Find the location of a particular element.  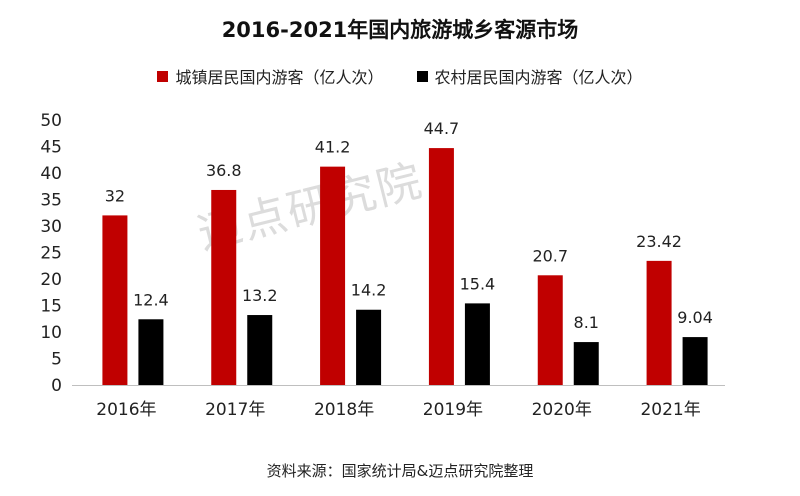

y-tick-label: 40 is located at coordinates (51, 174).